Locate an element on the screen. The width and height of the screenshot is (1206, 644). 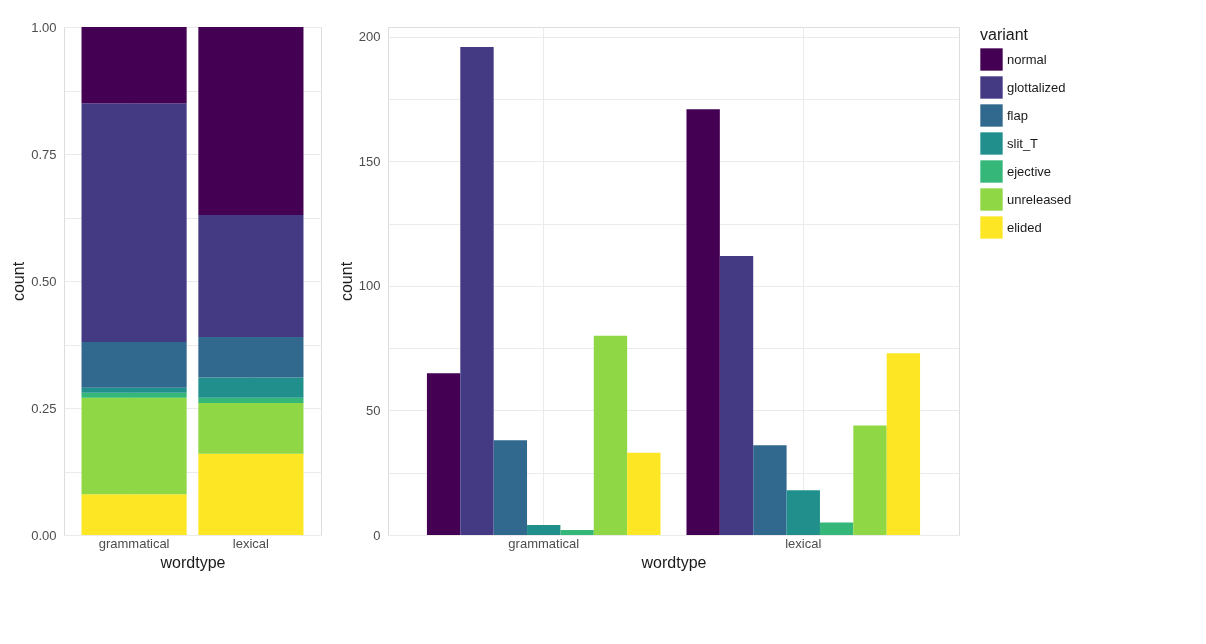
y-tick-label: 150 is located at coordinates (369, 161).